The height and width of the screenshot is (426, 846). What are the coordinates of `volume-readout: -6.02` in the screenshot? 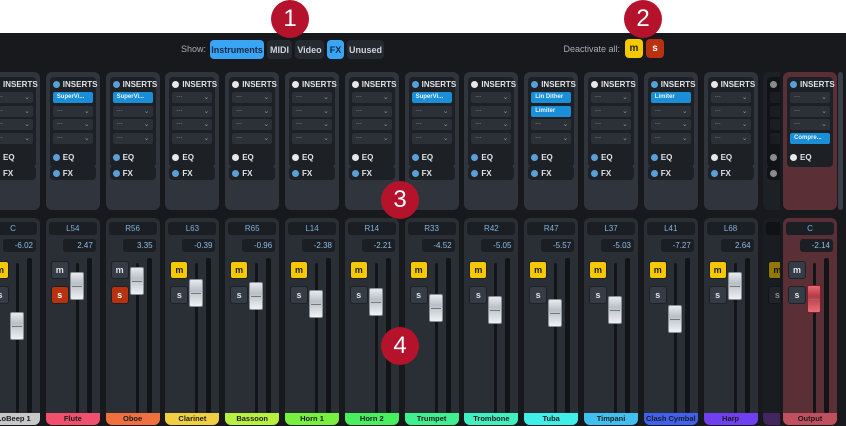 It's located at (19, 245).